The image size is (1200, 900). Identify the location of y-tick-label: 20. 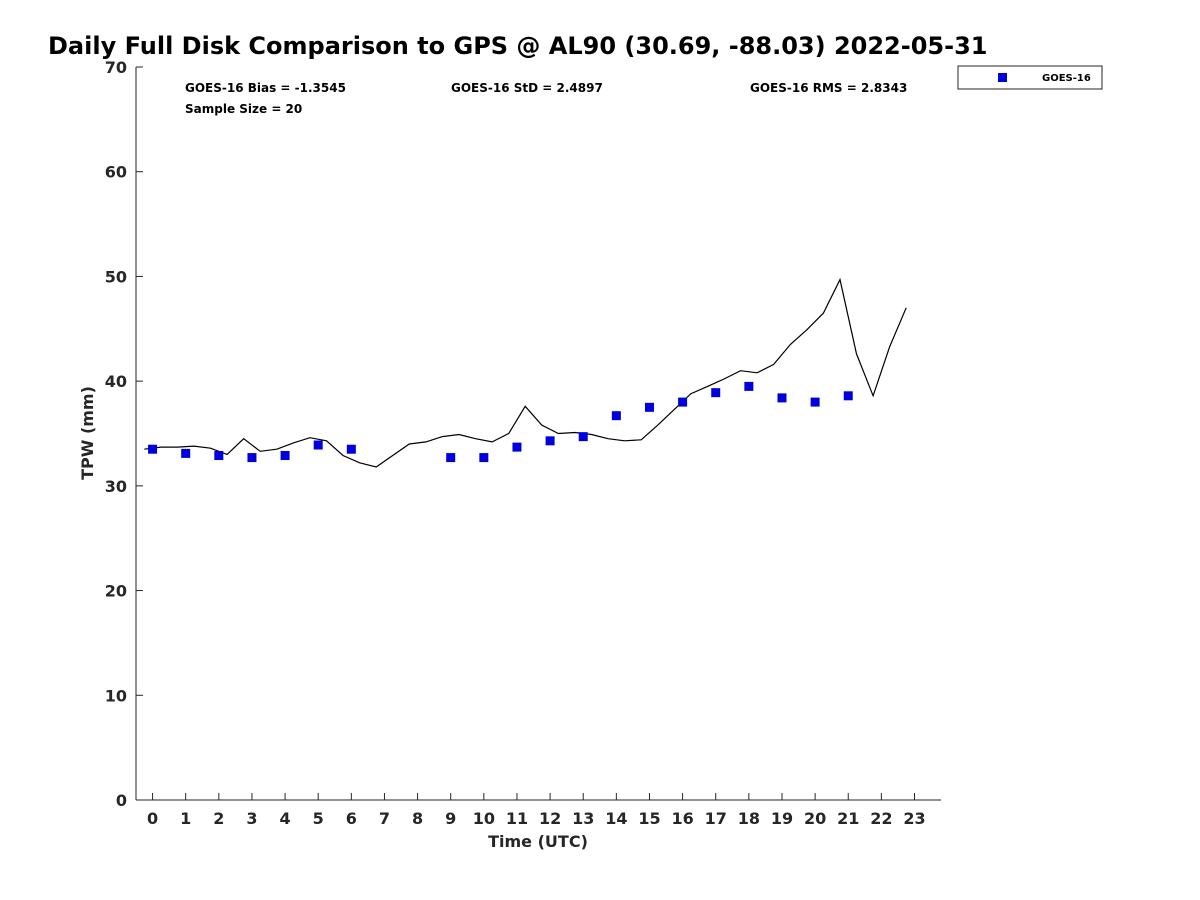
(116, 591).